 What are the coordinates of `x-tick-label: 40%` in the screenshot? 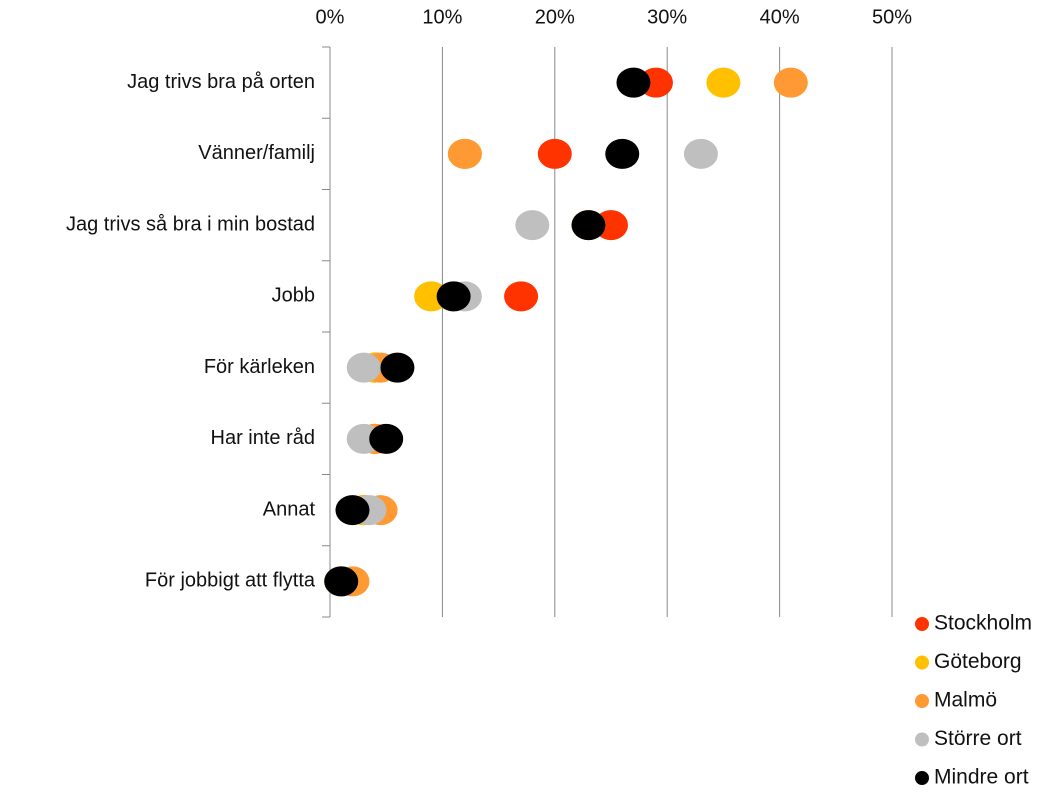 It's located at (780, 17).